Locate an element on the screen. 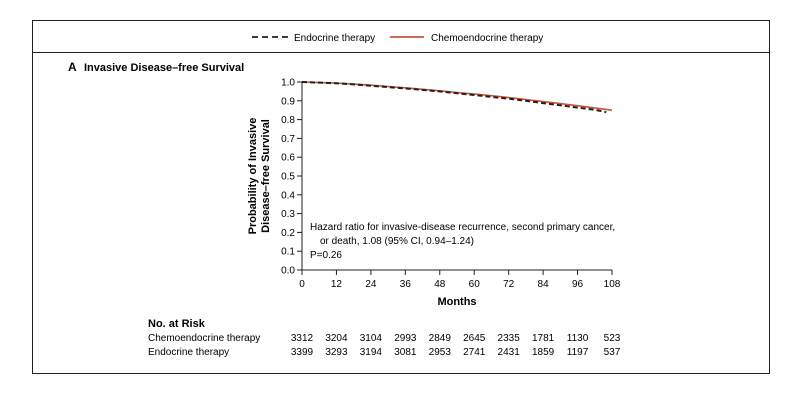  risk-value: 3293 is located at coordinates (336, 352).